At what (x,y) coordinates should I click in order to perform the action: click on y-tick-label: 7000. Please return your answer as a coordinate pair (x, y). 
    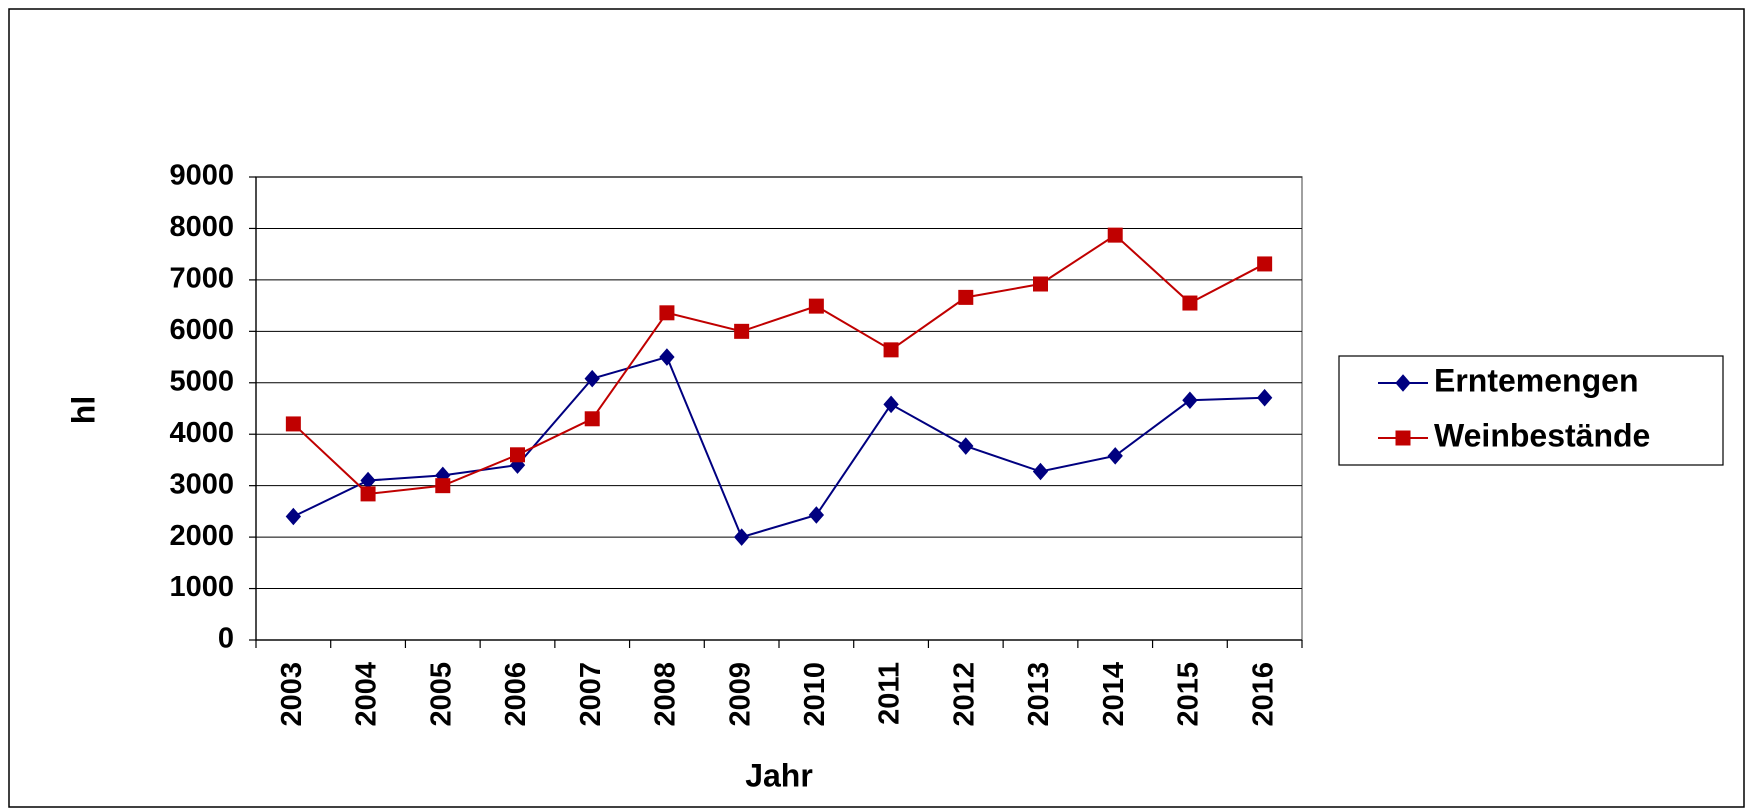
    Looking at the image, I should click on (201, 279).